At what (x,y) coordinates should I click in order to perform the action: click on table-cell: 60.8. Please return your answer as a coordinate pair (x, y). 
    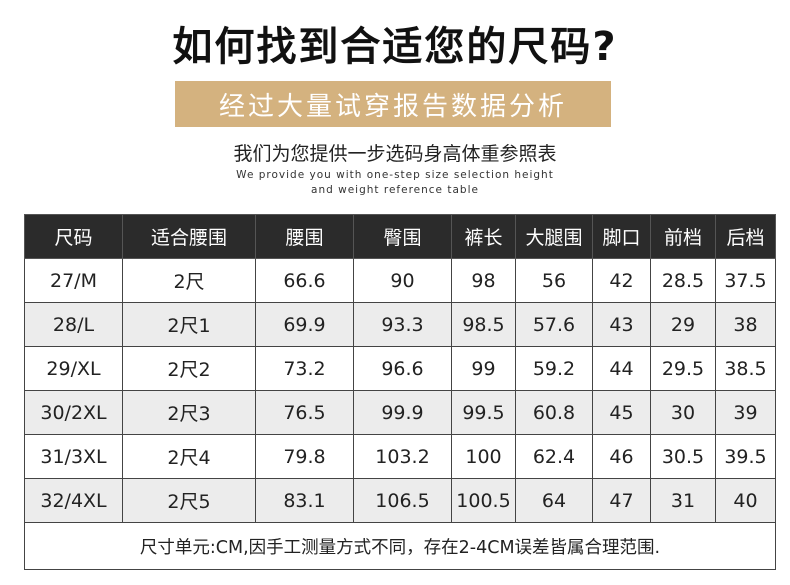
    Looking at the image, I should click on (554, 412).